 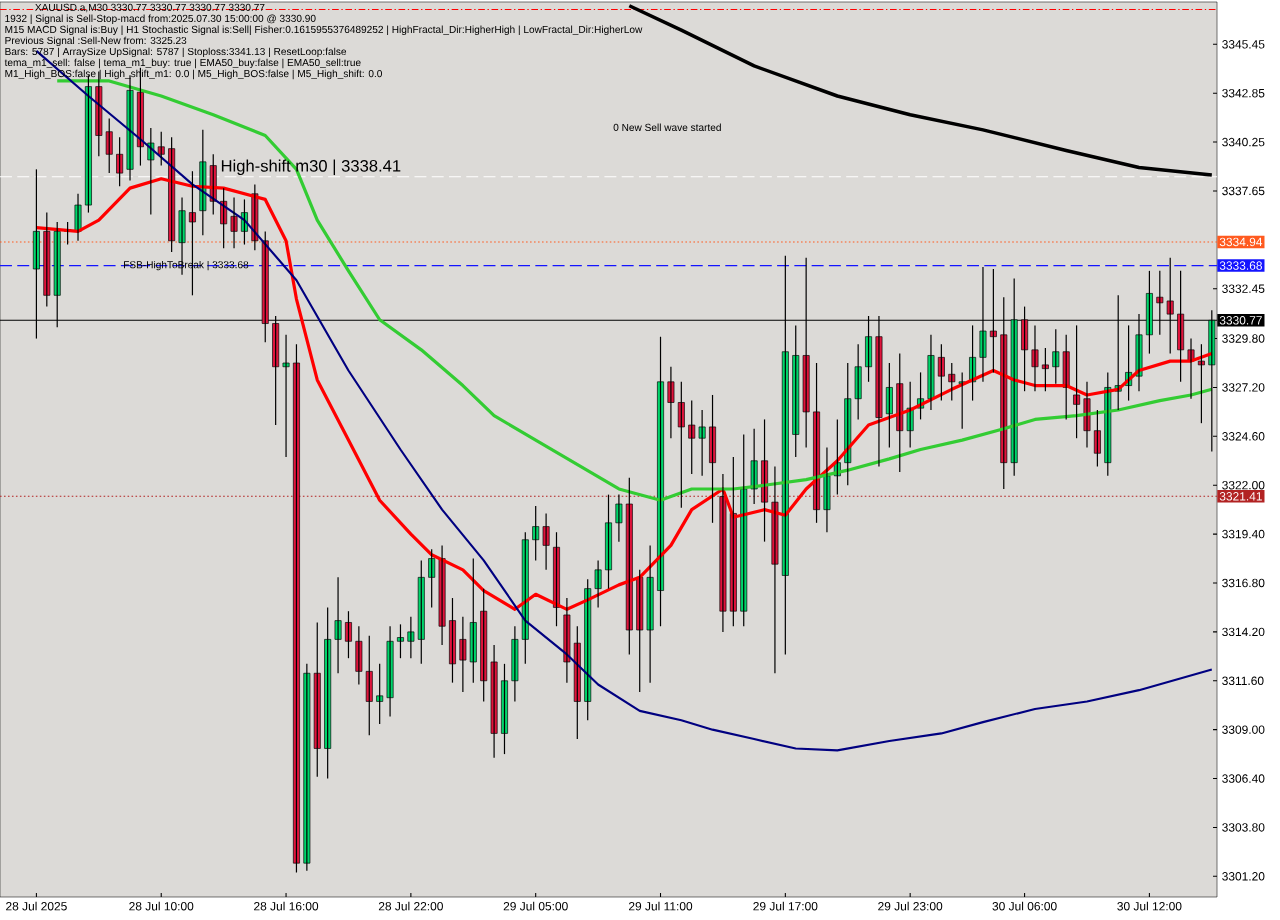 I want to click on x-tick-label: 28 Jul 22:00, so click(x=410, y=906).